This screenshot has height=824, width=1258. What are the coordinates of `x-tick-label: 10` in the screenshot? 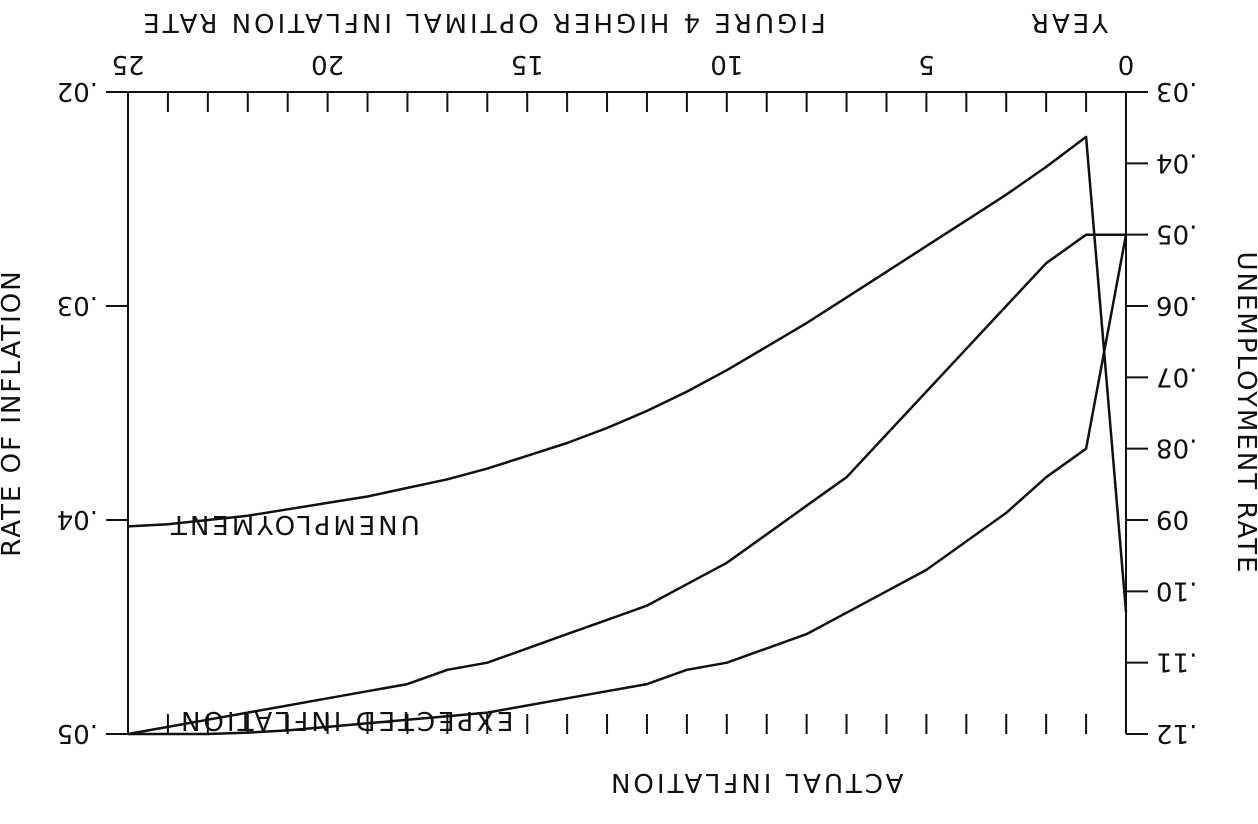 It's located at (726, 64).